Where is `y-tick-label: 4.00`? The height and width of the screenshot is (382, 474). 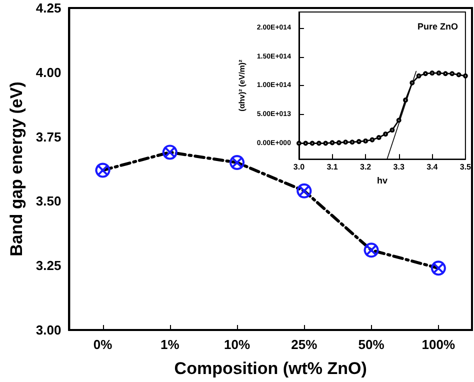
y-tick-label: 4.00 is located at coordinates (49, 72).